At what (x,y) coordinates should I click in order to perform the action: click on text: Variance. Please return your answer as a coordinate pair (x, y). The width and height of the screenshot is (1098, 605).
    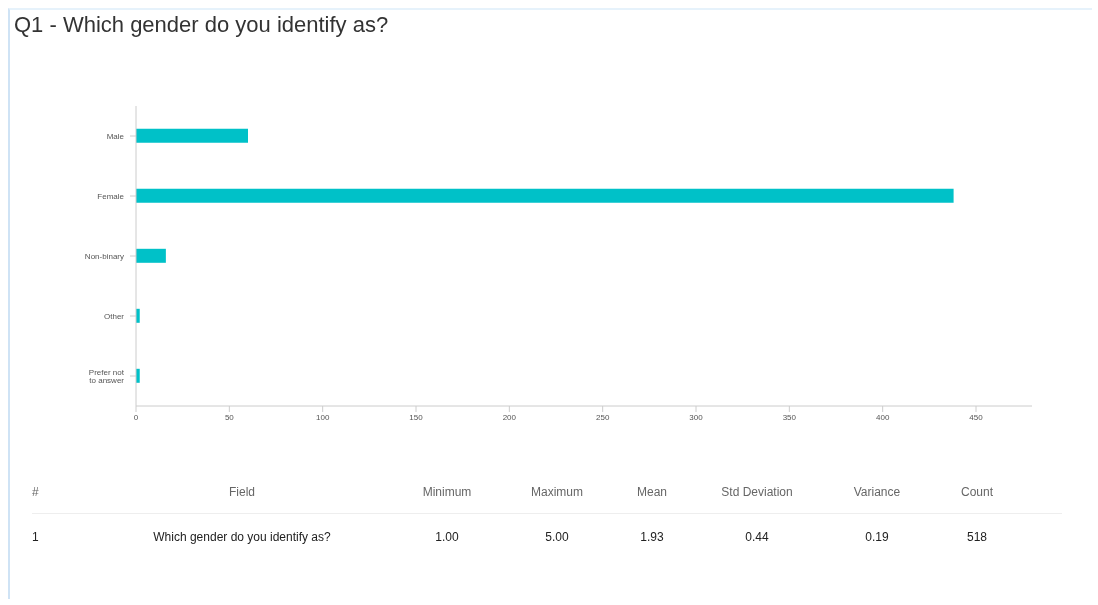
    Looking at the image, I should click on (877, 492).